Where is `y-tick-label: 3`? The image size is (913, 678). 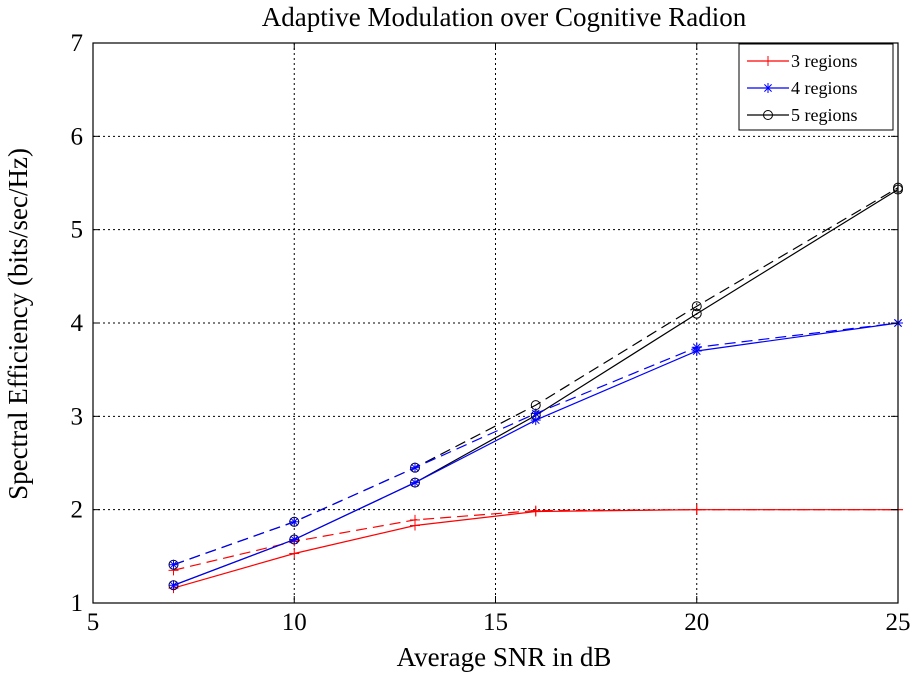 y-tick-label: 3 is located at coordinates (77, 416).